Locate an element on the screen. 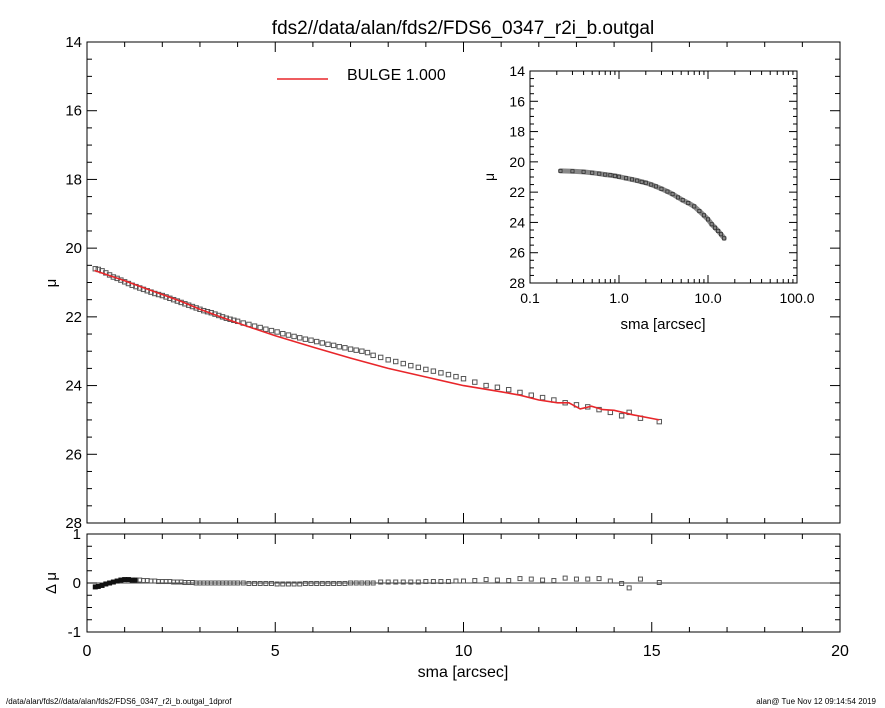  inset-y-tick-label: 28 is located at coordinates (517, 283).